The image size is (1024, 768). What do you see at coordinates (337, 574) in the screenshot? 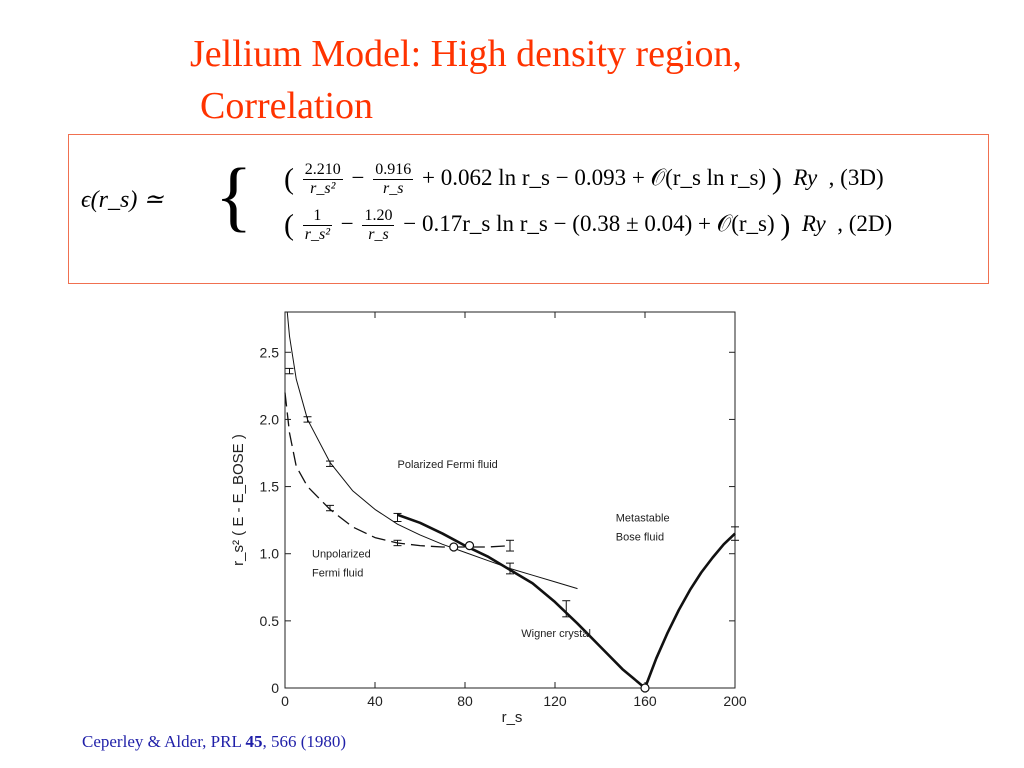
I see `chart-annotation: Fermi fluid` at bounding box center [337, 574].